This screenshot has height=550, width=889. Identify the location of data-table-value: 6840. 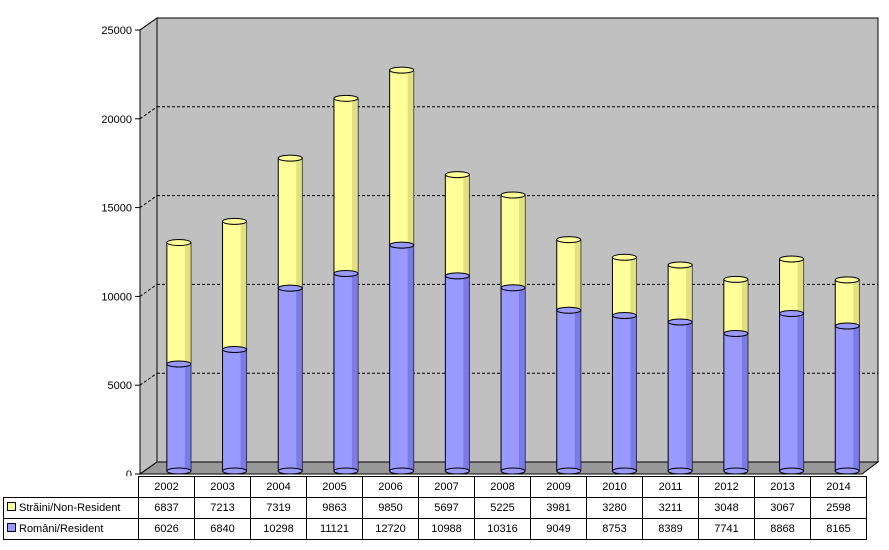
(223, 529).